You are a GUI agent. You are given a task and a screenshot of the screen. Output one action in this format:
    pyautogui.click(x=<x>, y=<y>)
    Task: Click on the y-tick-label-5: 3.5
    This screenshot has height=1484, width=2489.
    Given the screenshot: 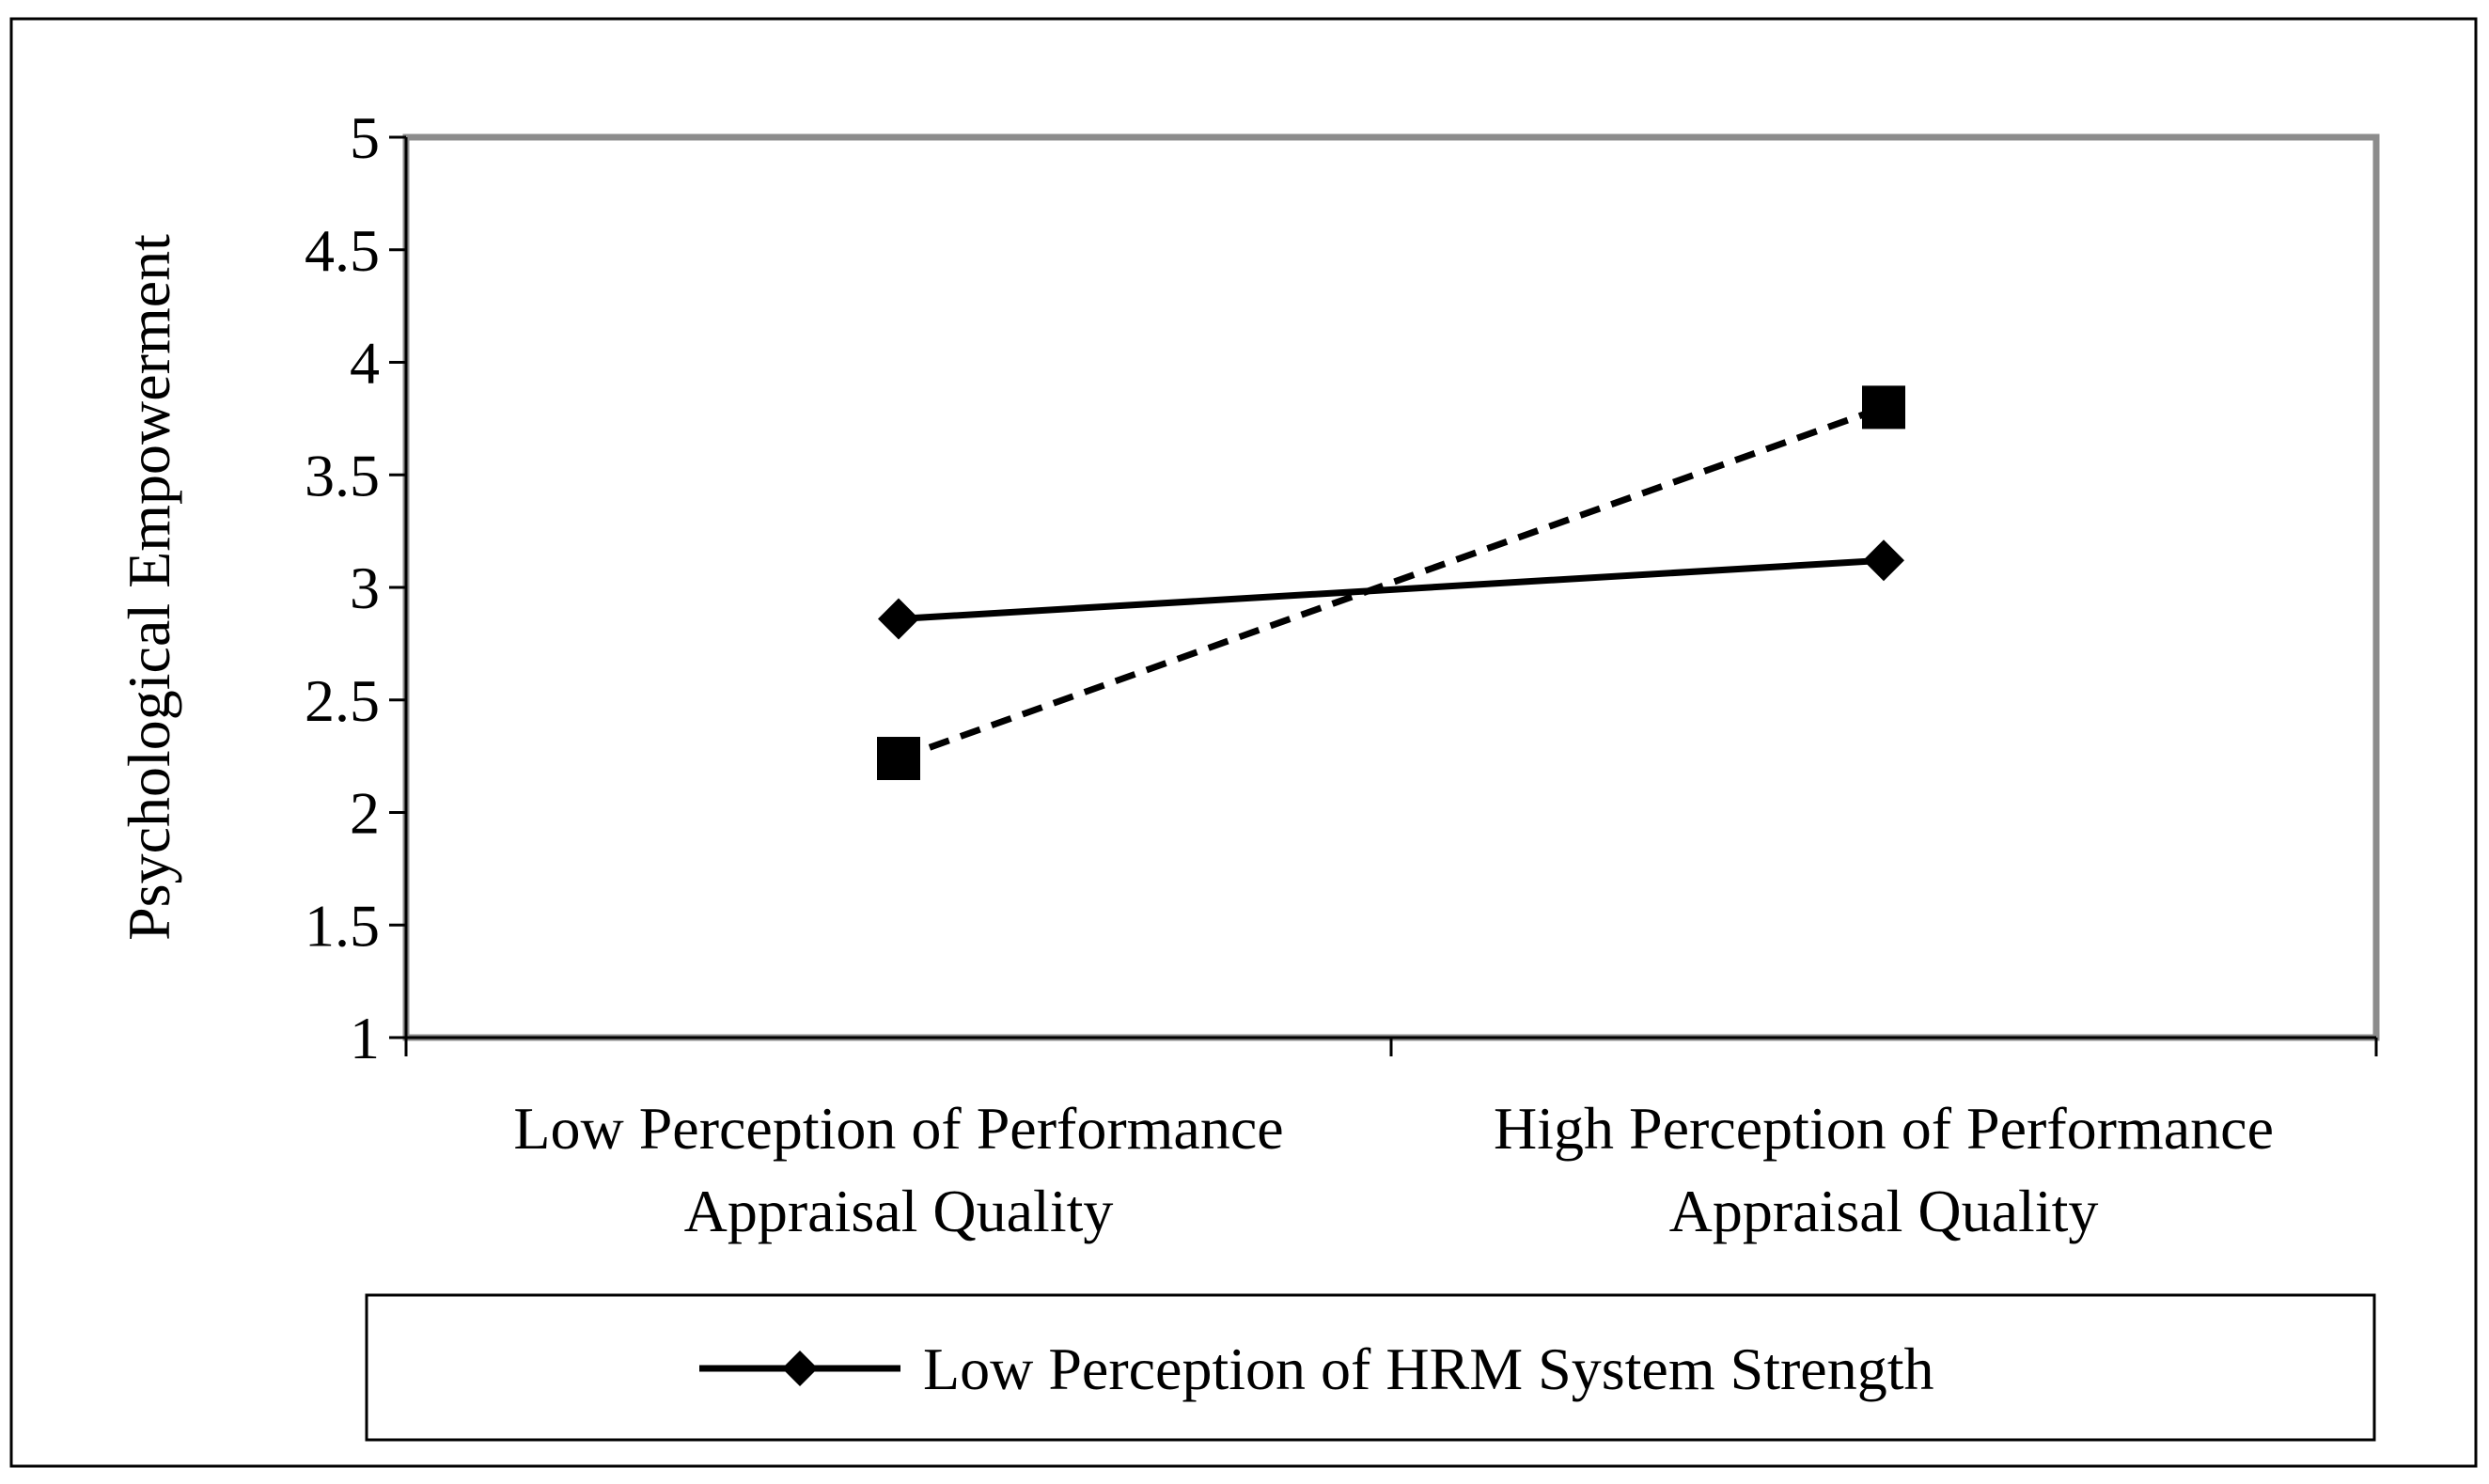 What is the action you would take?
    pyautogui.click(x=342, y=475)
    